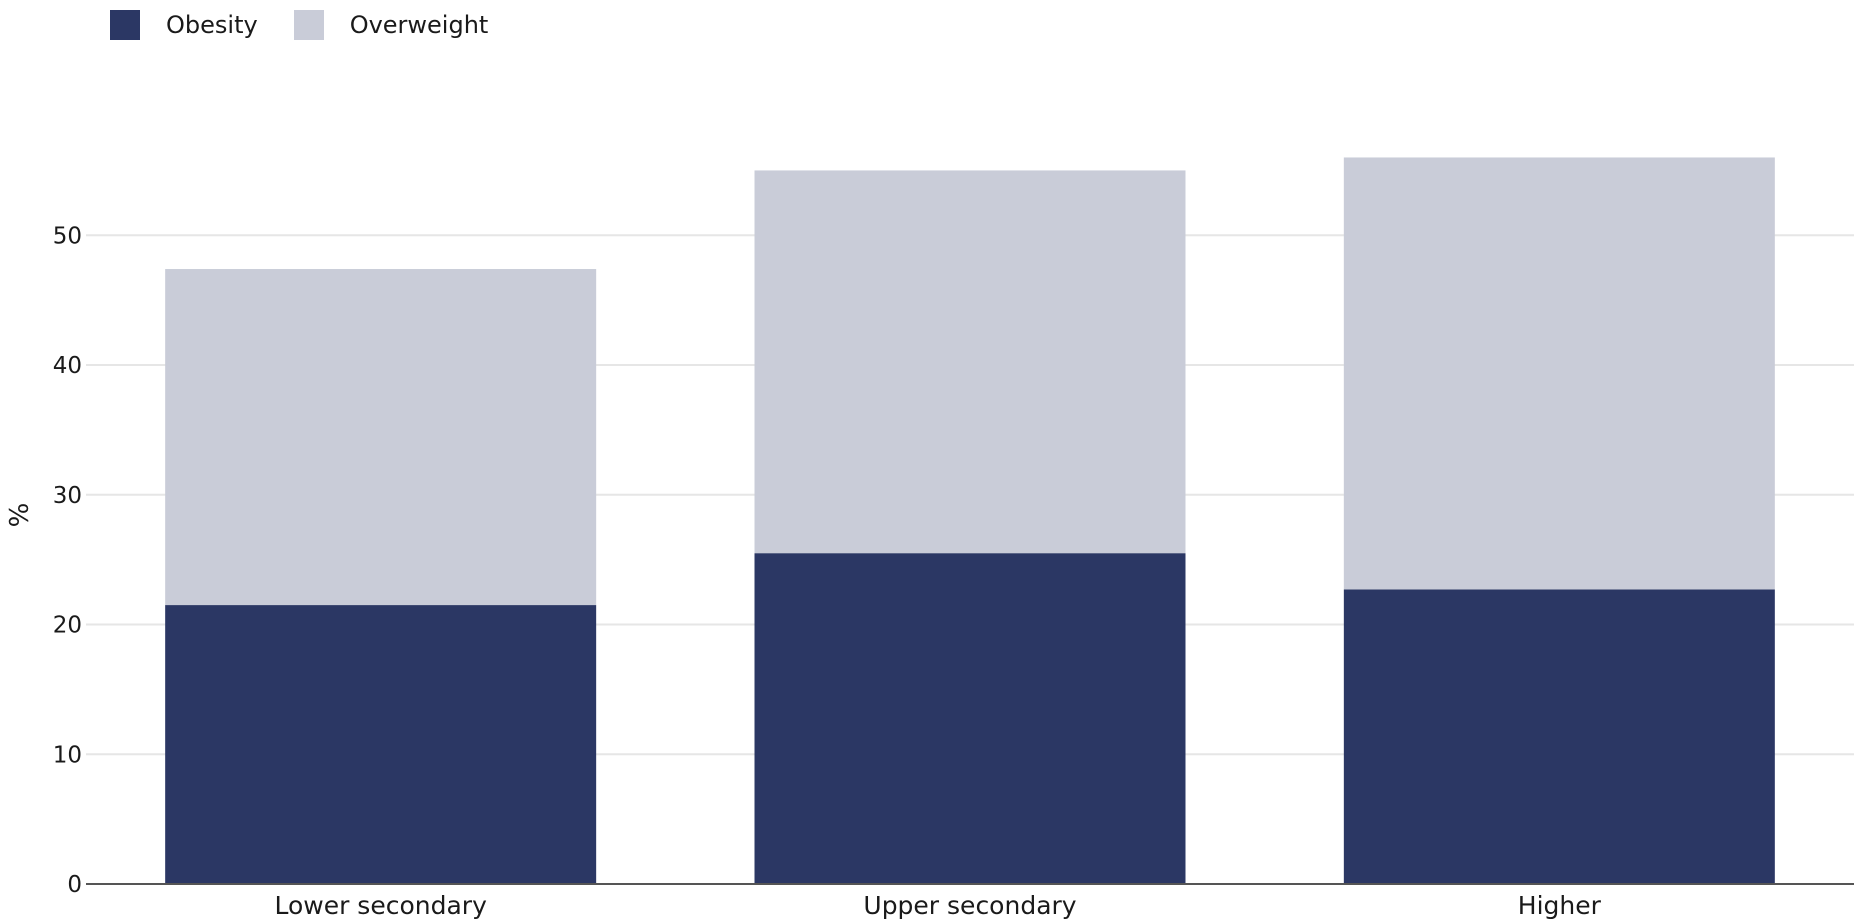 The width and height of the screenshot is (1854, 923). Describe the element at coordinates (308, 25) in the screenshot. I see `legend-swatch-overweight` at that location.